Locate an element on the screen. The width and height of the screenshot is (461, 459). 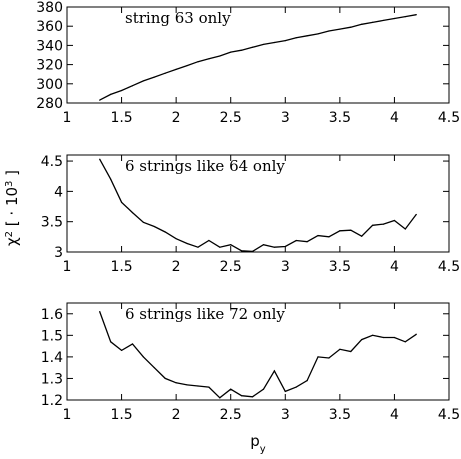
x-axis-label: py is located at coordinates (258, 443).